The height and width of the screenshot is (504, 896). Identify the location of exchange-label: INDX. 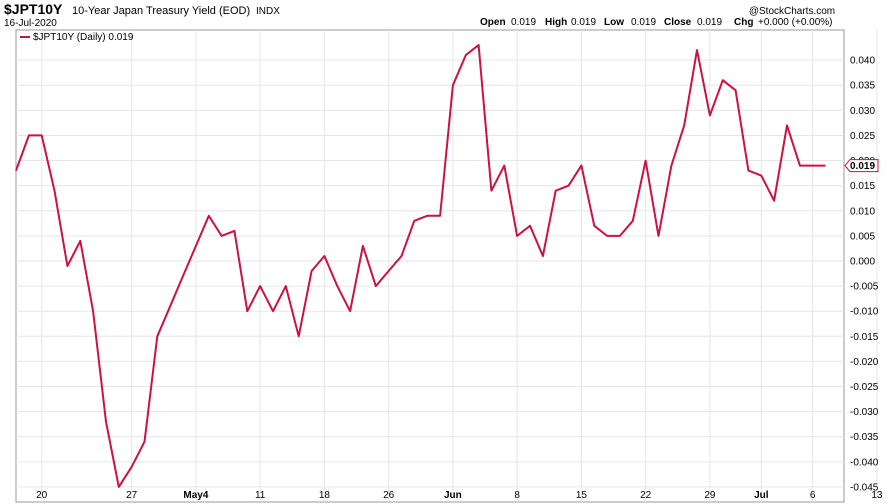
(268, 11).